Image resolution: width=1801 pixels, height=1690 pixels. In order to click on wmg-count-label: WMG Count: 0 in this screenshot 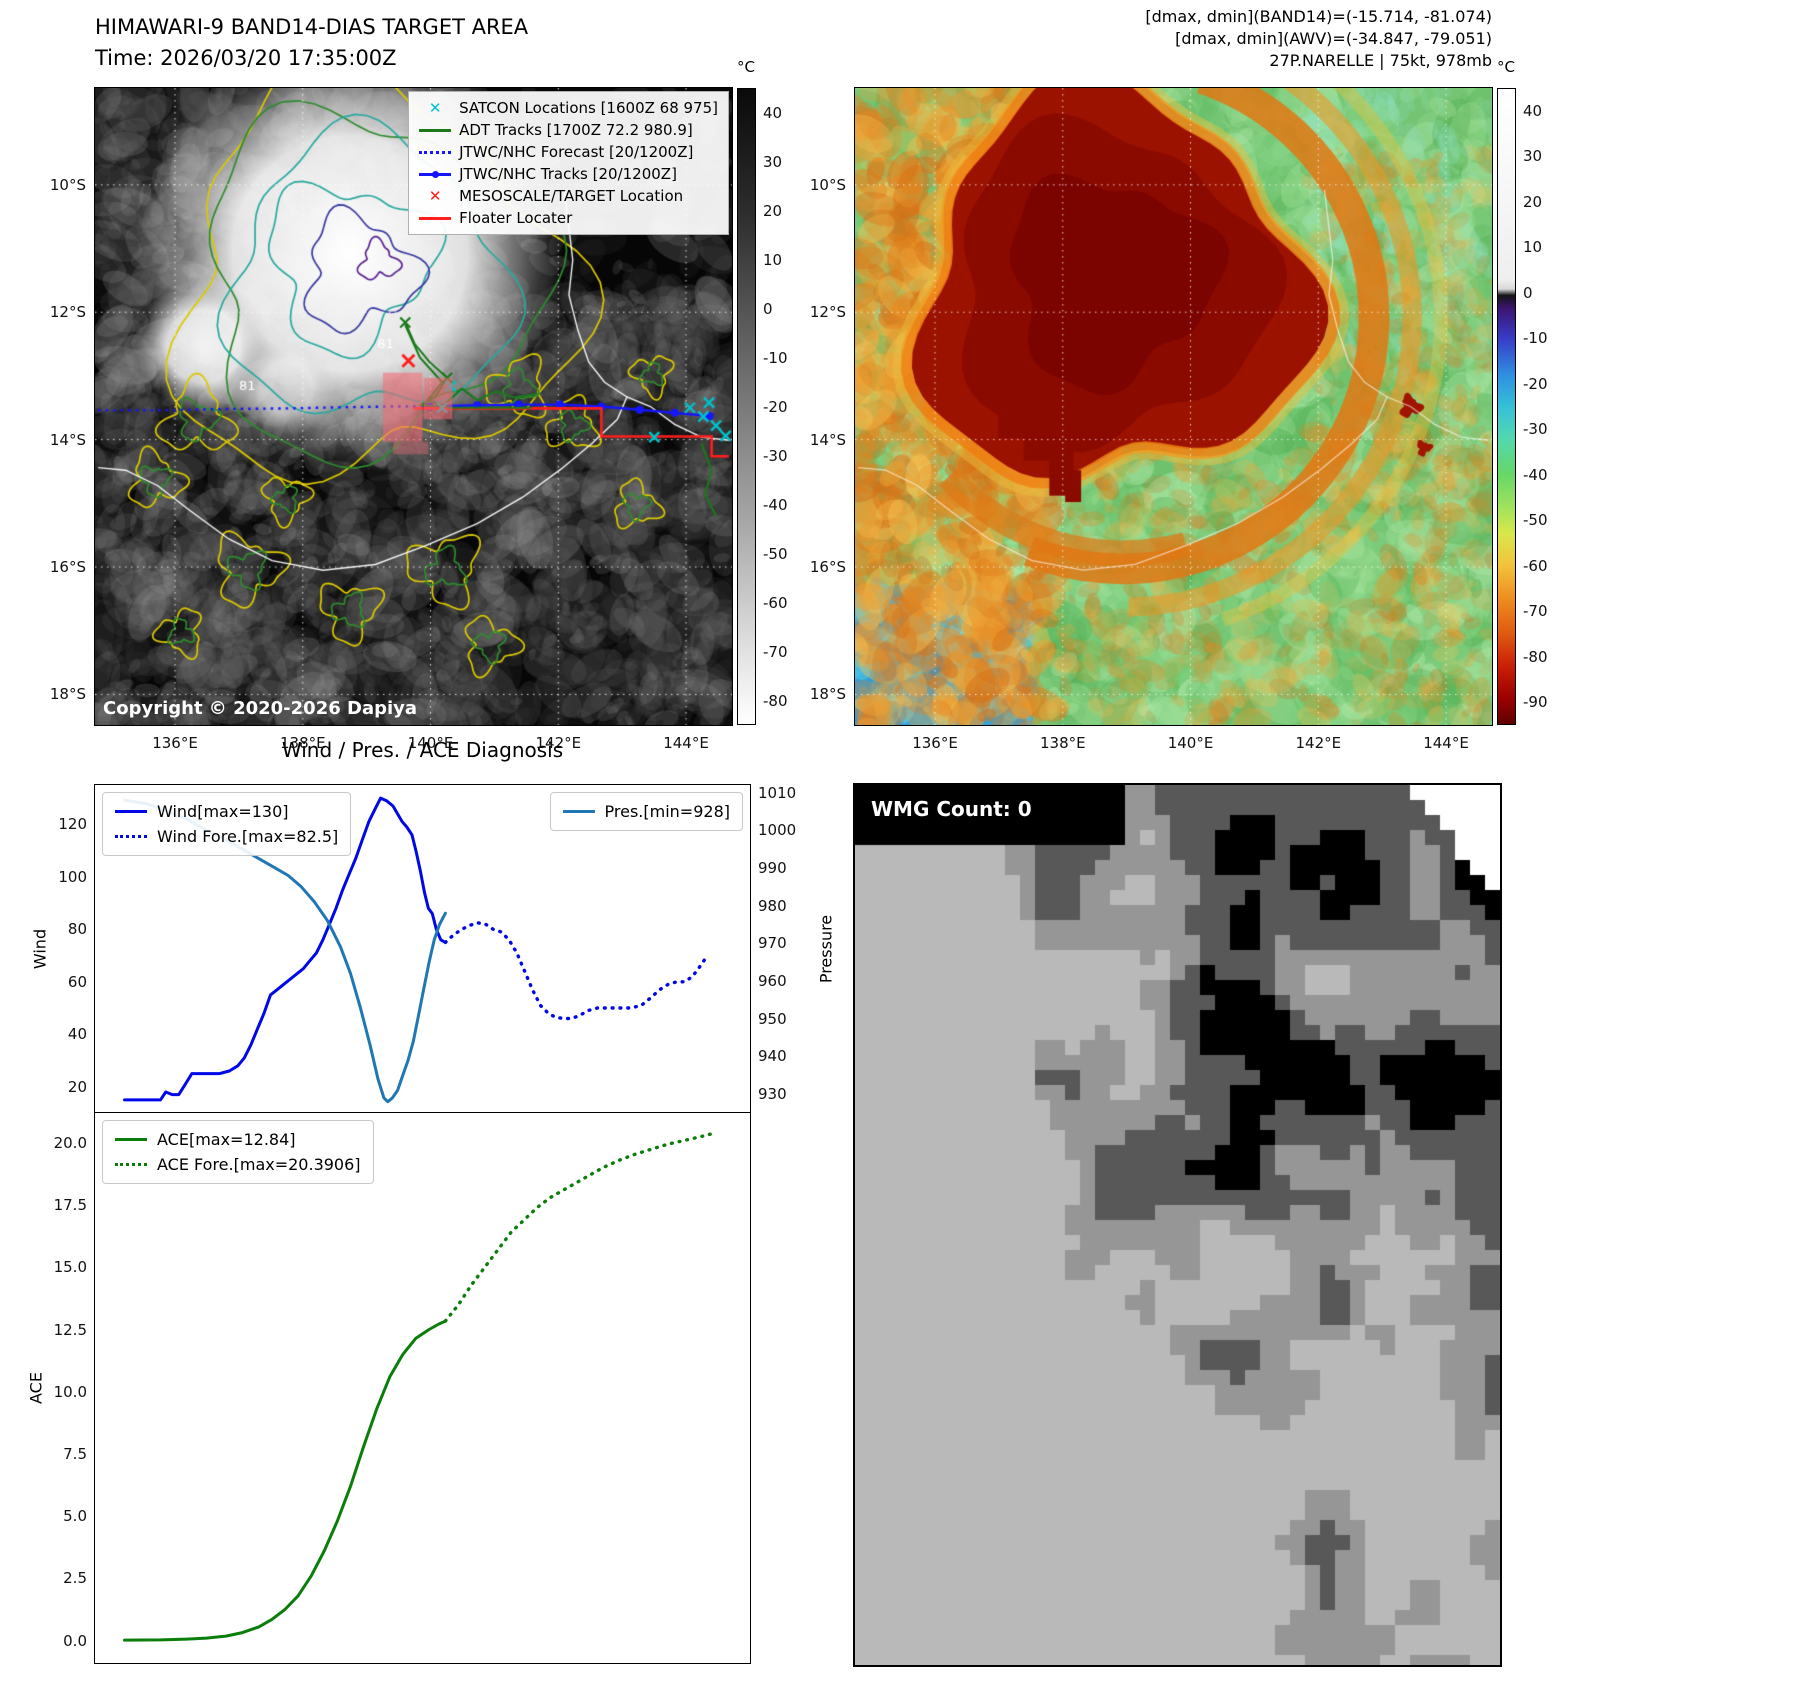, I will do `click(951, 809)`.